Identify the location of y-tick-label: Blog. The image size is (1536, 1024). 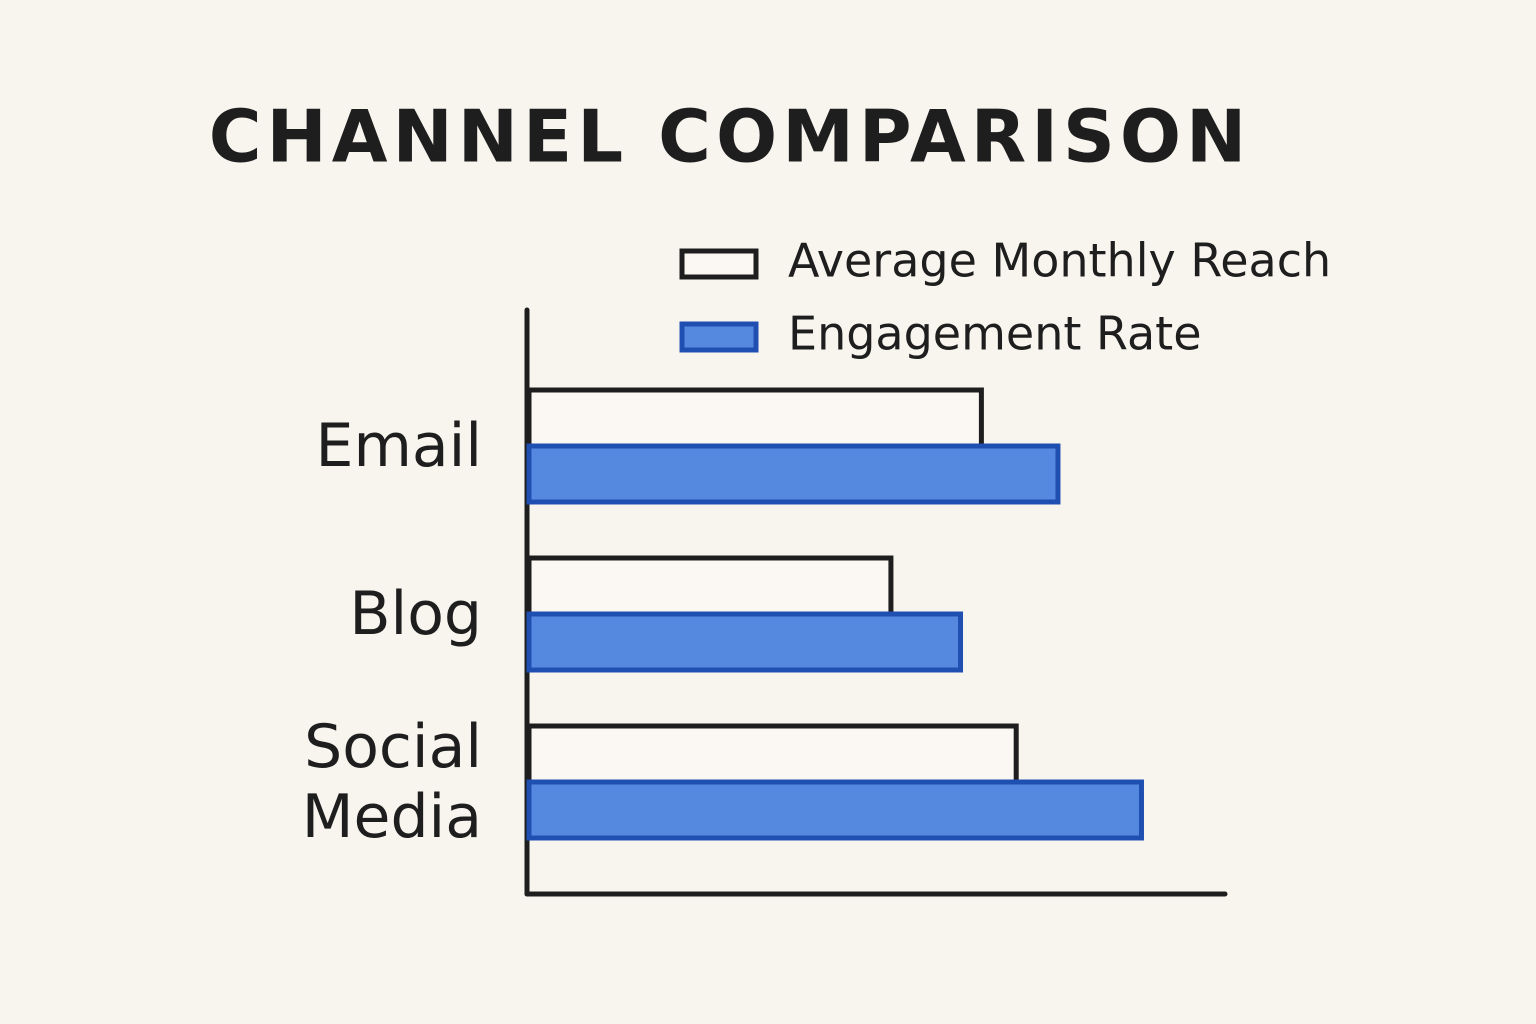
(415, 614).